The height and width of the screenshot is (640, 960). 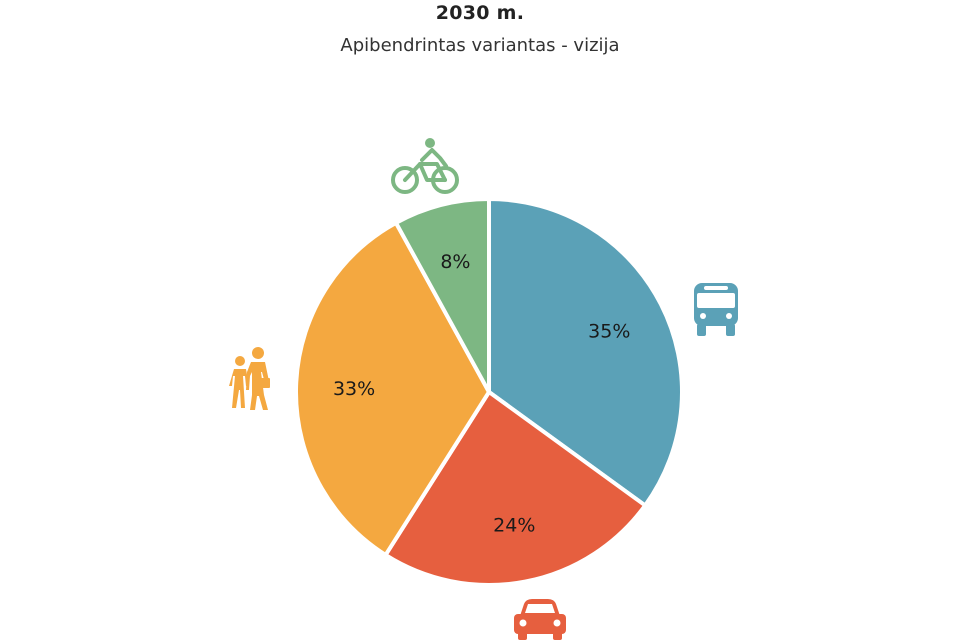 What do you see at coordinates (609, 332) in the screenshot?
I see `slice-label-0: 35%` at bounding box center [609, 332].